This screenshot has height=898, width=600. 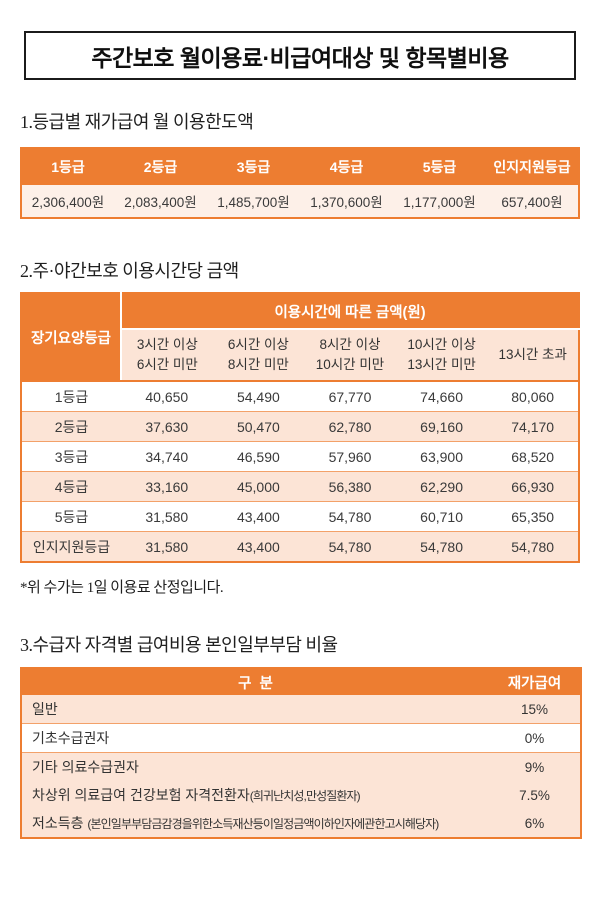 What do you see at coordinates (255, 681) in the screenshot?
I see `category-header: 구 분` at bounding box center [255, 681].